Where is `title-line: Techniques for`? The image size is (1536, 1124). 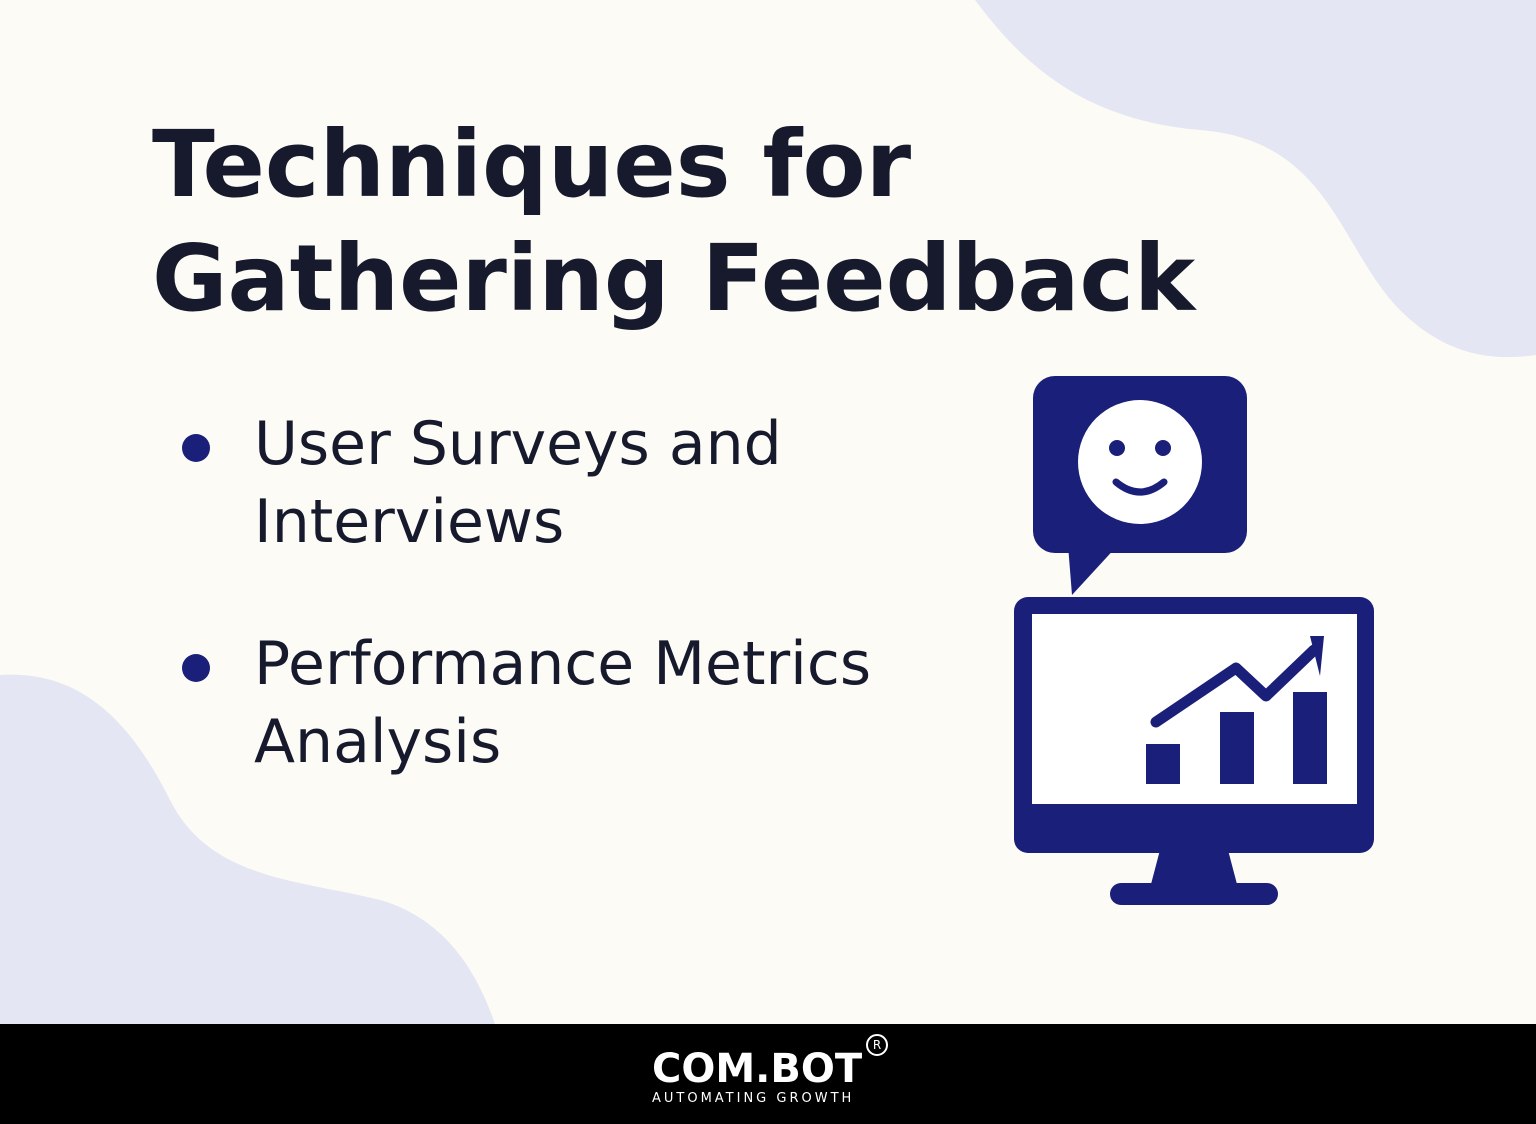 title-line: Techniques for is located at coordinates (532, 164).